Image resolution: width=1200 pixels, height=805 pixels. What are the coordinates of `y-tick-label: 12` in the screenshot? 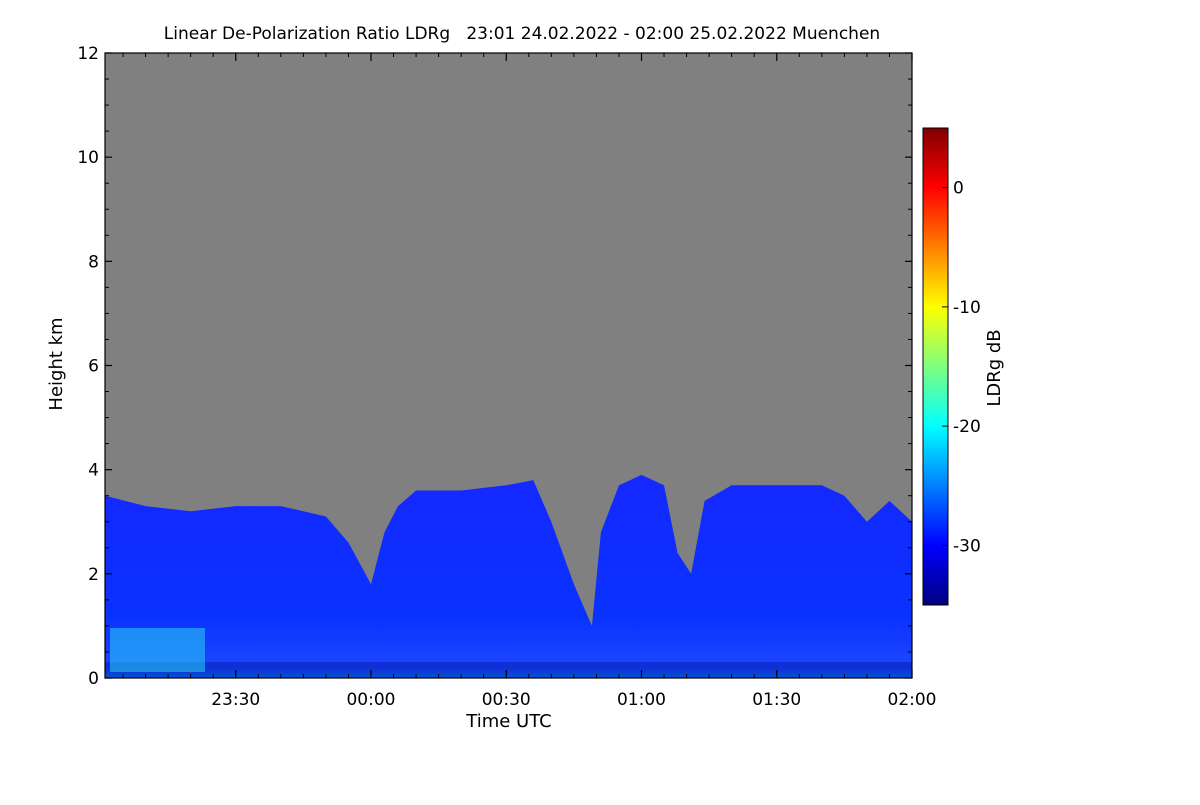 It's located at (88, 54).